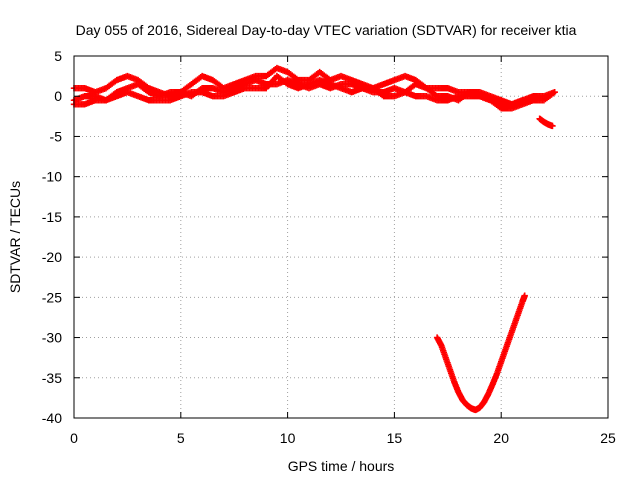 This screenshot has width=640, height=480. What do you see at coordinates (56, 136) in the screenshot?
I see `y-tick-label: -5` at bounding box center [56, 136].